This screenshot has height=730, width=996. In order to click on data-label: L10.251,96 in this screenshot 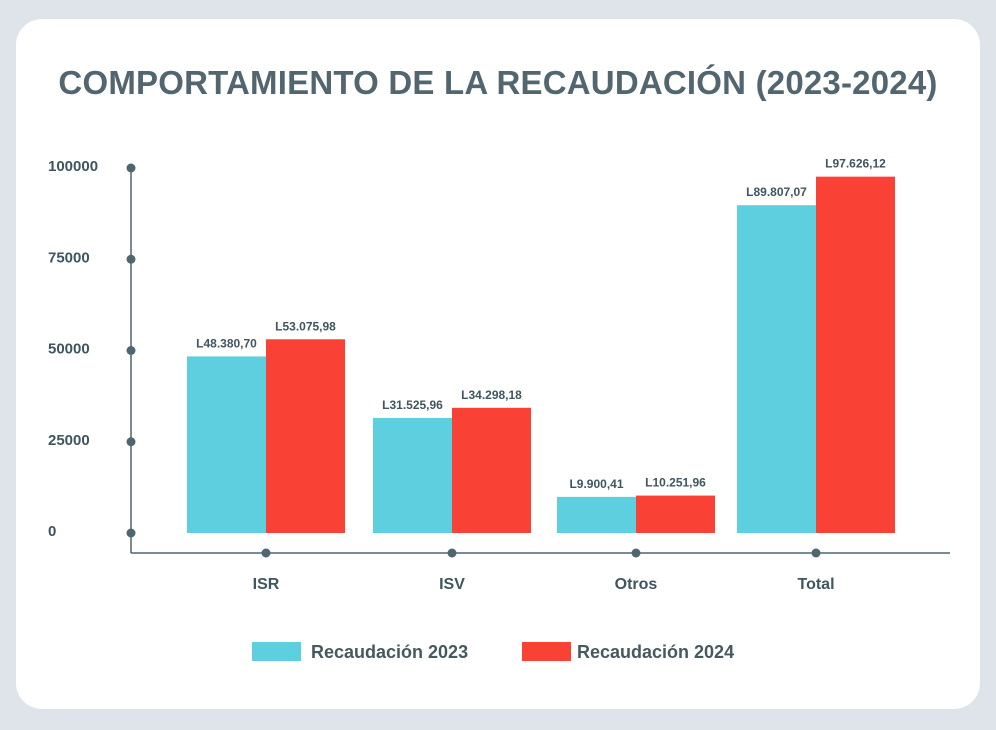, I will do `click(675, 483)`.